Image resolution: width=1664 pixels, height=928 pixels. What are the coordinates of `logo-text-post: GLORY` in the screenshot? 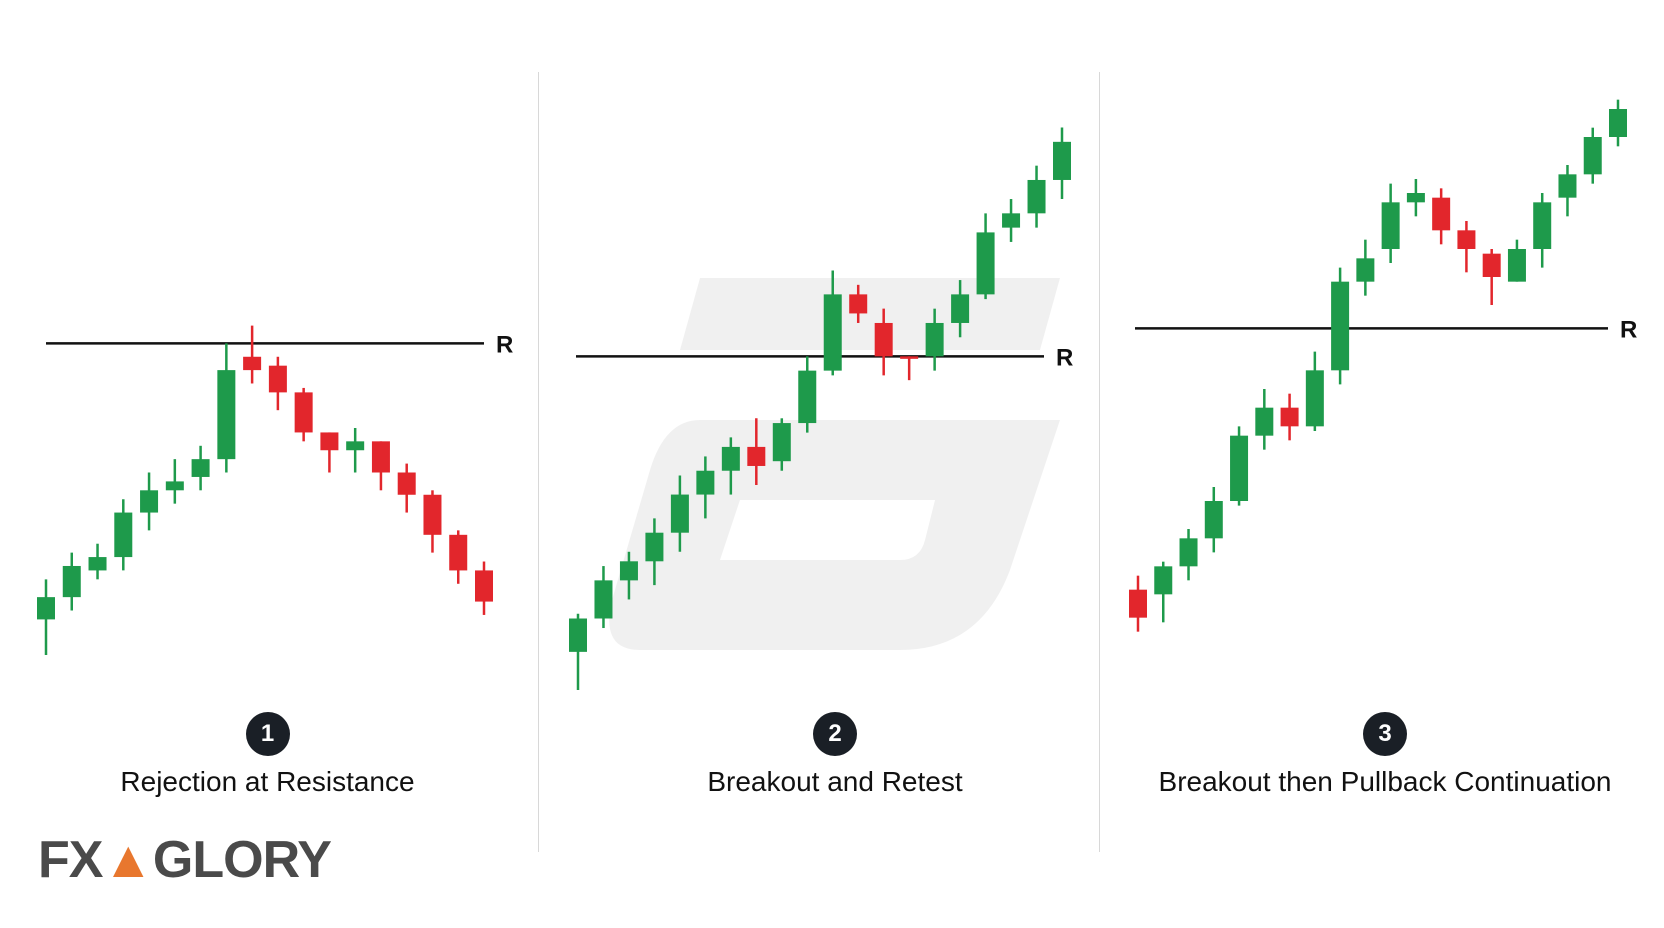 It's located at (242, 860).